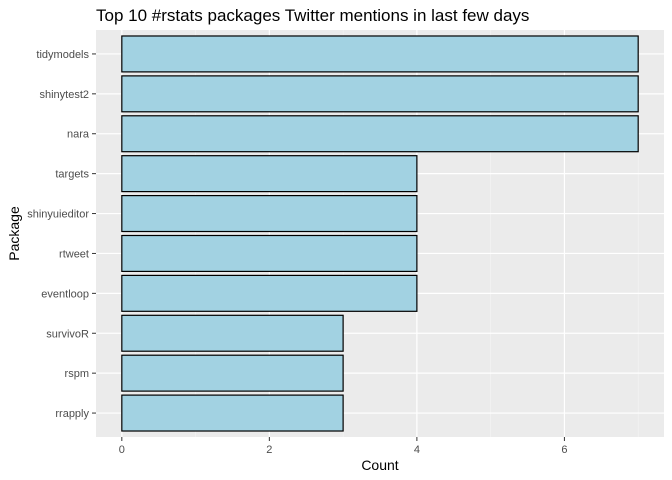 The image size is (672, 480). What do you see at coordinates (72, 414) in the screenshot?
I see `y-tick-label: rrapply` at bounding box center [72, 414].